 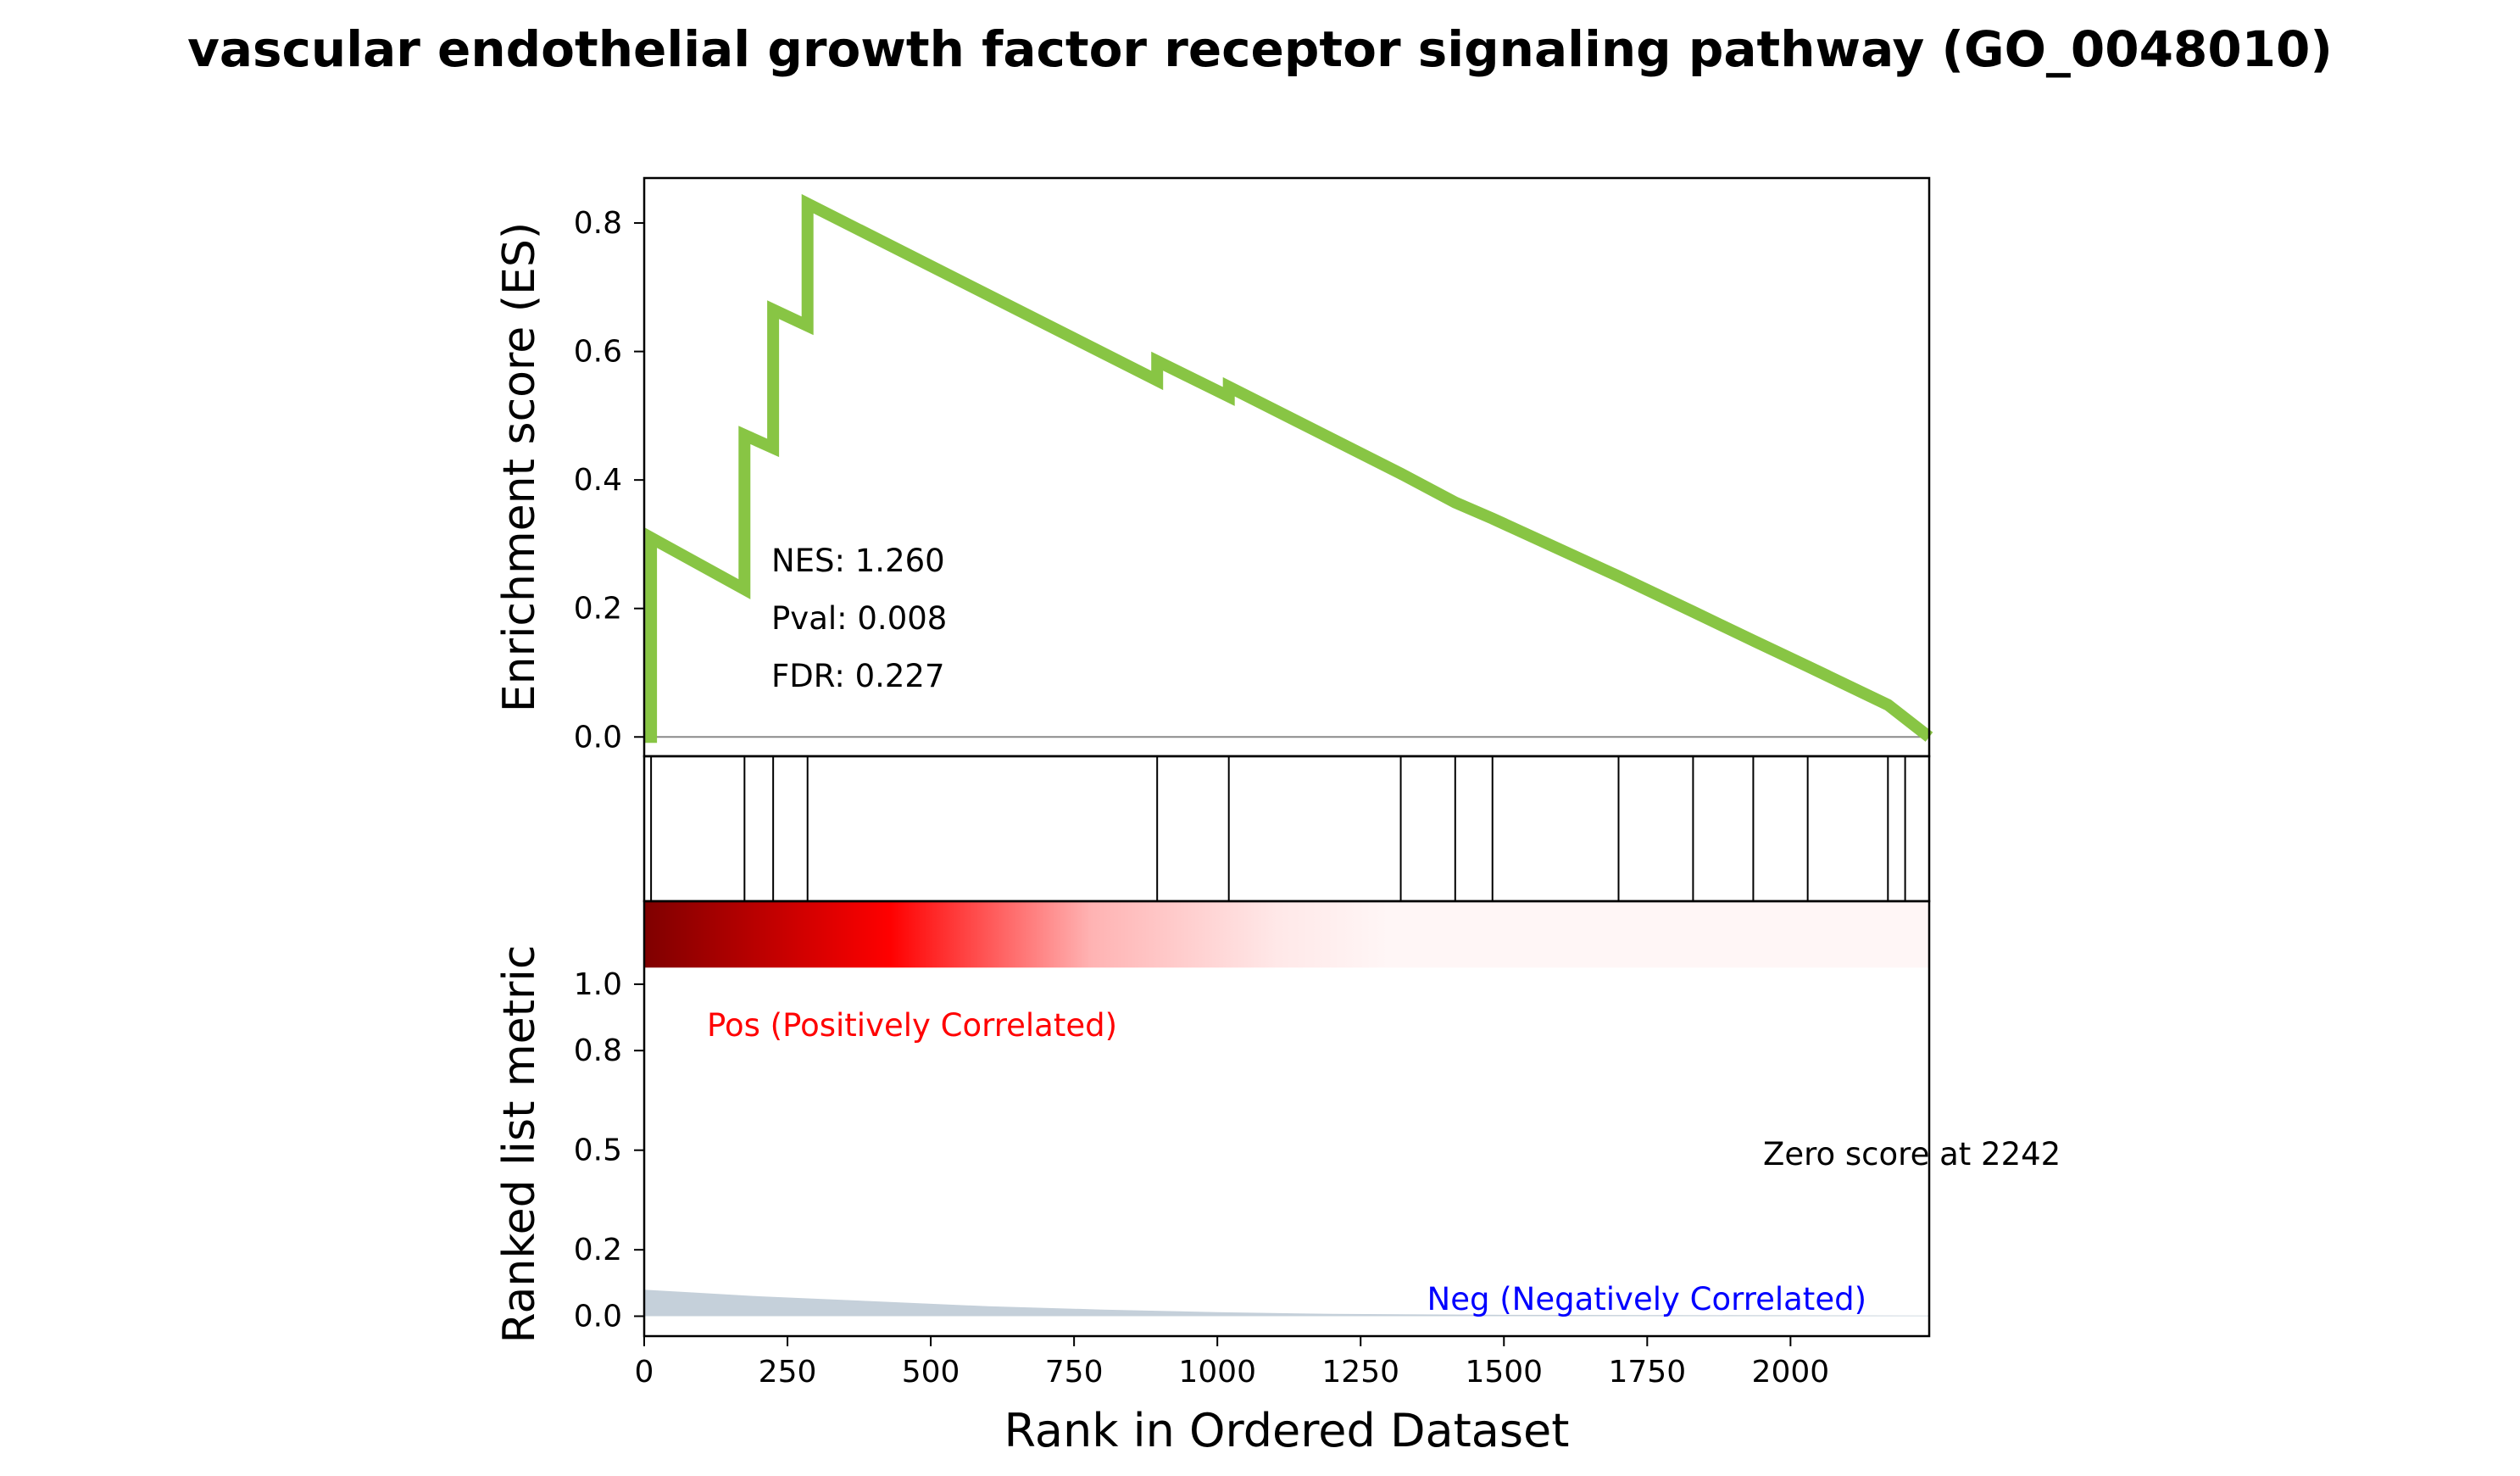 I want to click on stat-annotation: Pval: 0.008, so click(x=859, y=618).